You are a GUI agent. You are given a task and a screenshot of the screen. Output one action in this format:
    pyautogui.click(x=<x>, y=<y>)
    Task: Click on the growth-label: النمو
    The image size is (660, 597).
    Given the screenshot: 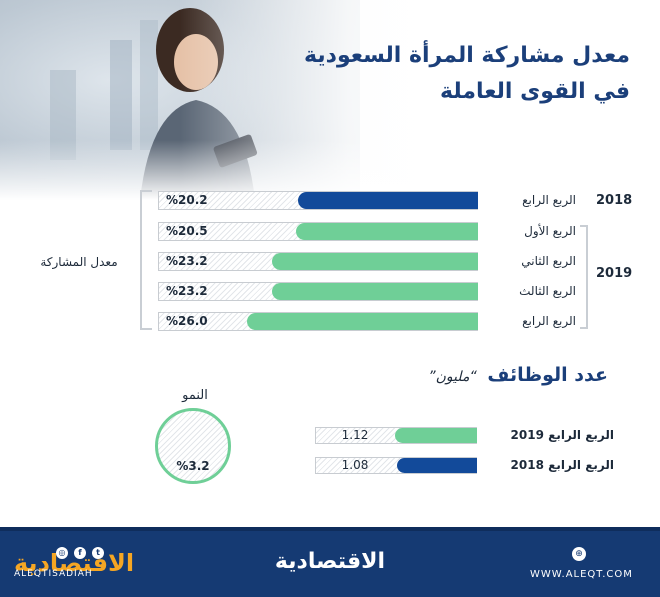 What is the action you would take?
    pyautogui.click(x=195, y=395)
    